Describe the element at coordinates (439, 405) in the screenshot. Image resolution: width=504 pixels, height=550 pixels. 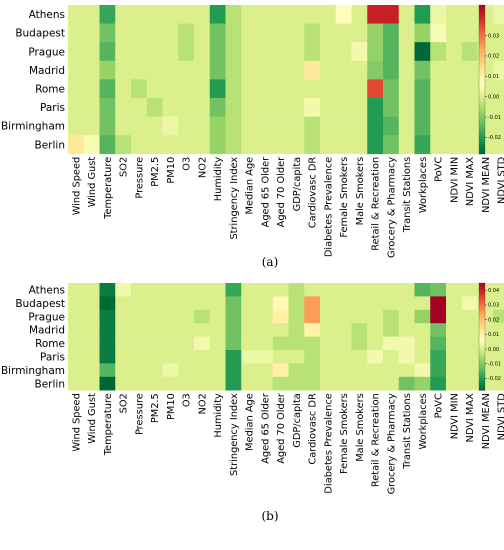
I see `column-label: PoVC` at that location.